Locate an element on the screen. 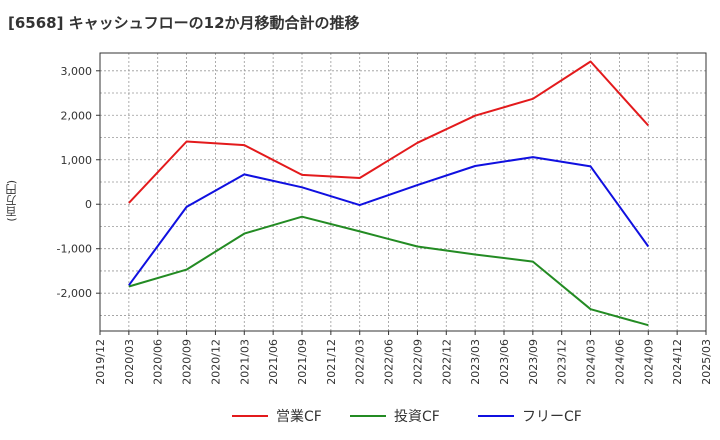 This screenshot has height=440, width=720. x-tick-label: 2022/12 is located at coordinates (446, 362).